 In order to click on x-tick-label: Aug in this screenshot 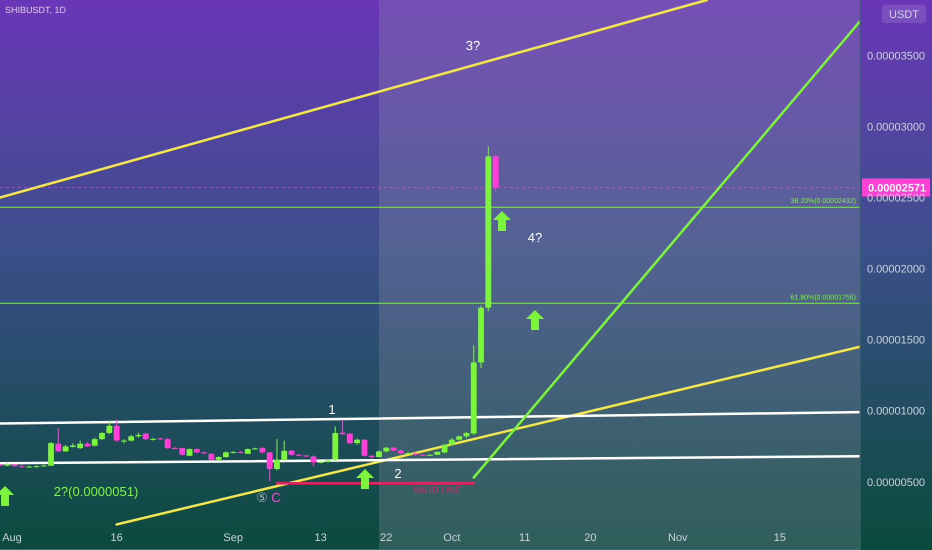, I will do `click(12, 538)`.